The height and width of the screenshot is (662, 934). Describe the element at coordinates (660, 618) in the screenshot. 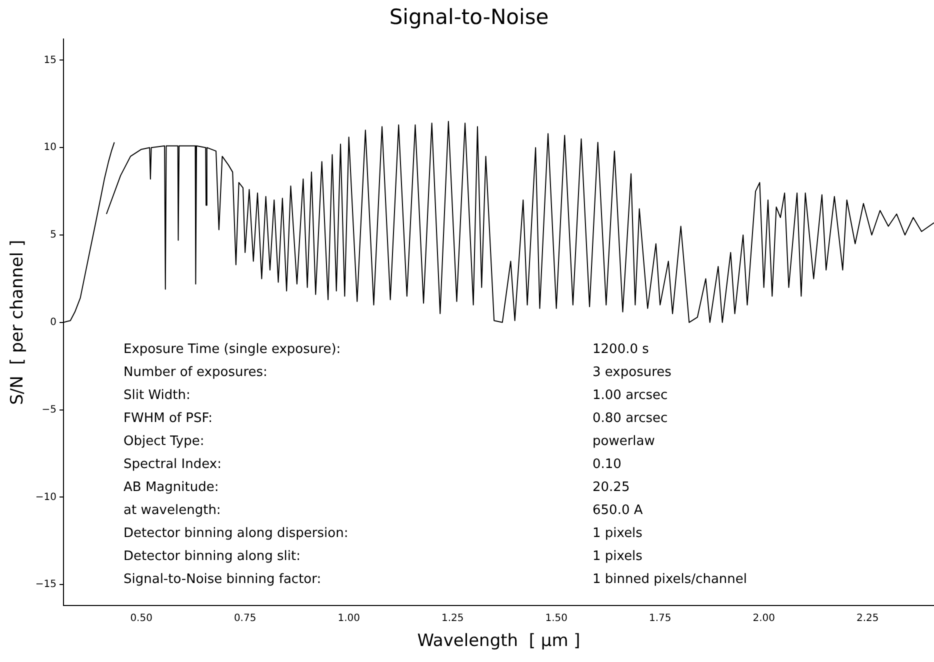

I see `x-tick-label: 1.75` at that location.